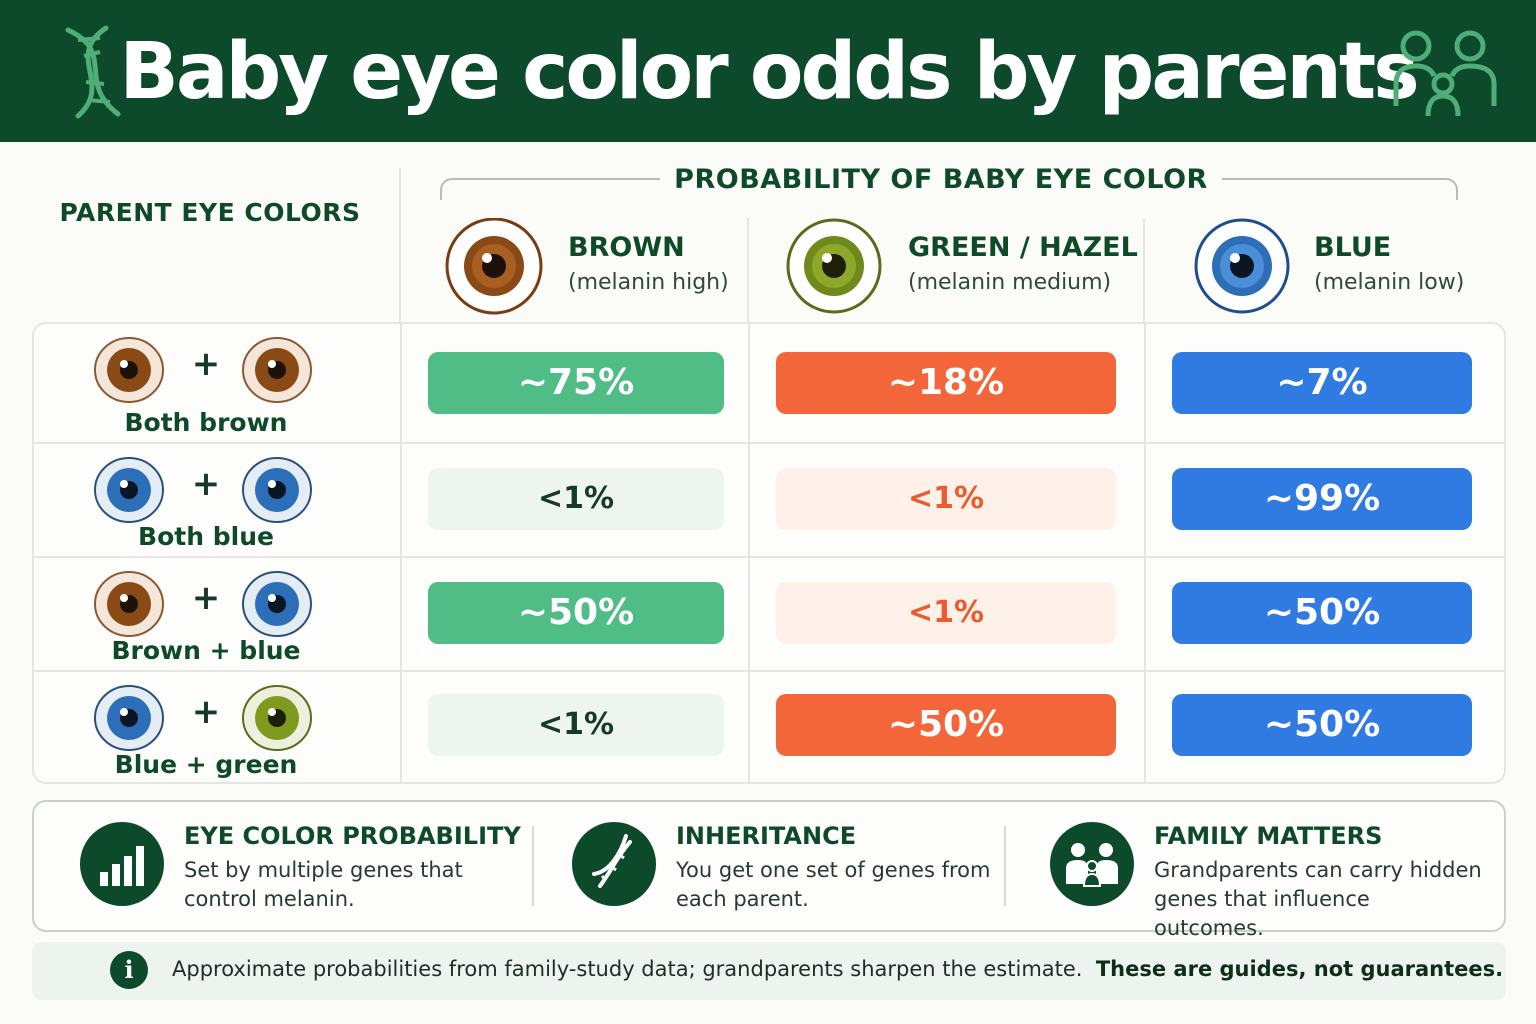 The image size is (1536, 1024). I want to click on table-row: + Both brown ~75% ~18% ~7%, so click(769, 383).